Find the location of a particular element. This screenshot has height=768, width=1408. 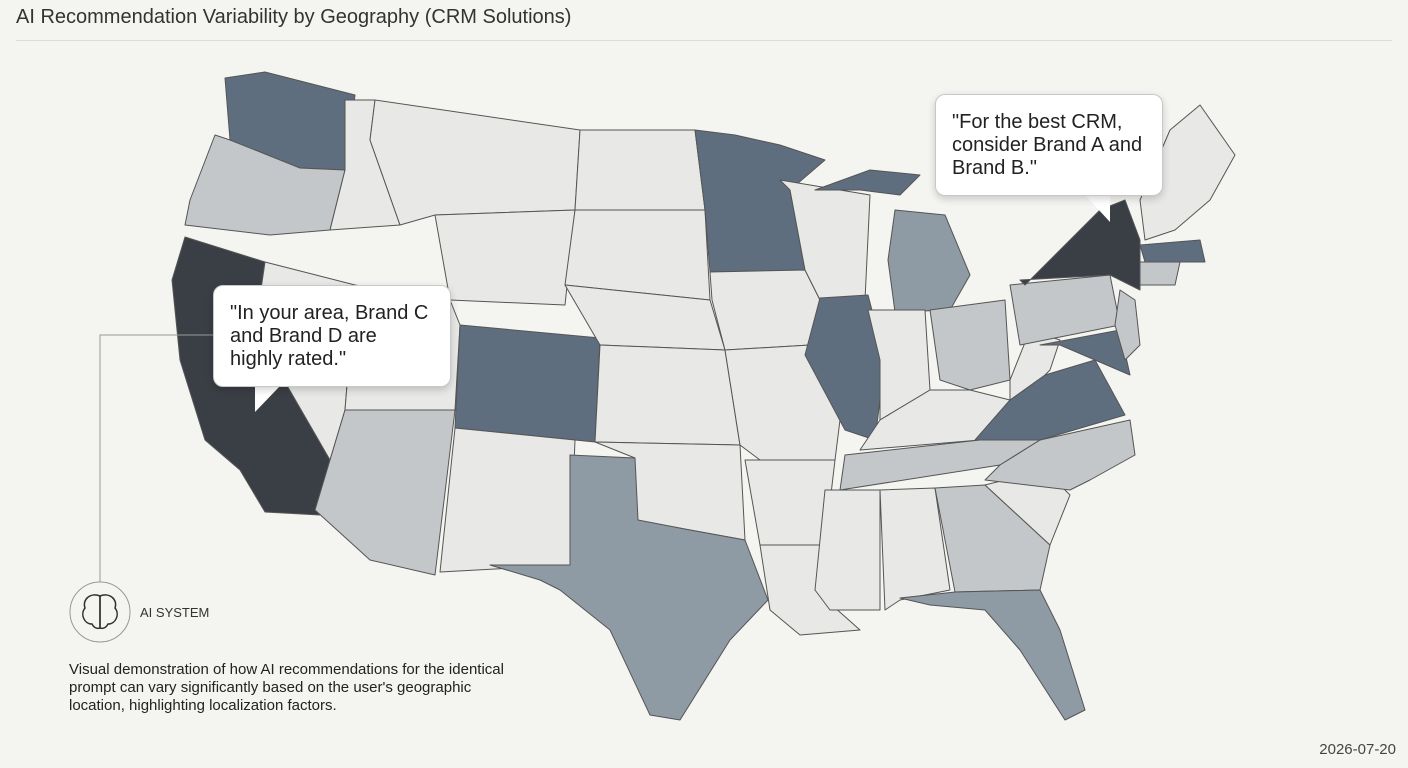

ai-label: AI SYSTEM is located at coordinates (175, 612).